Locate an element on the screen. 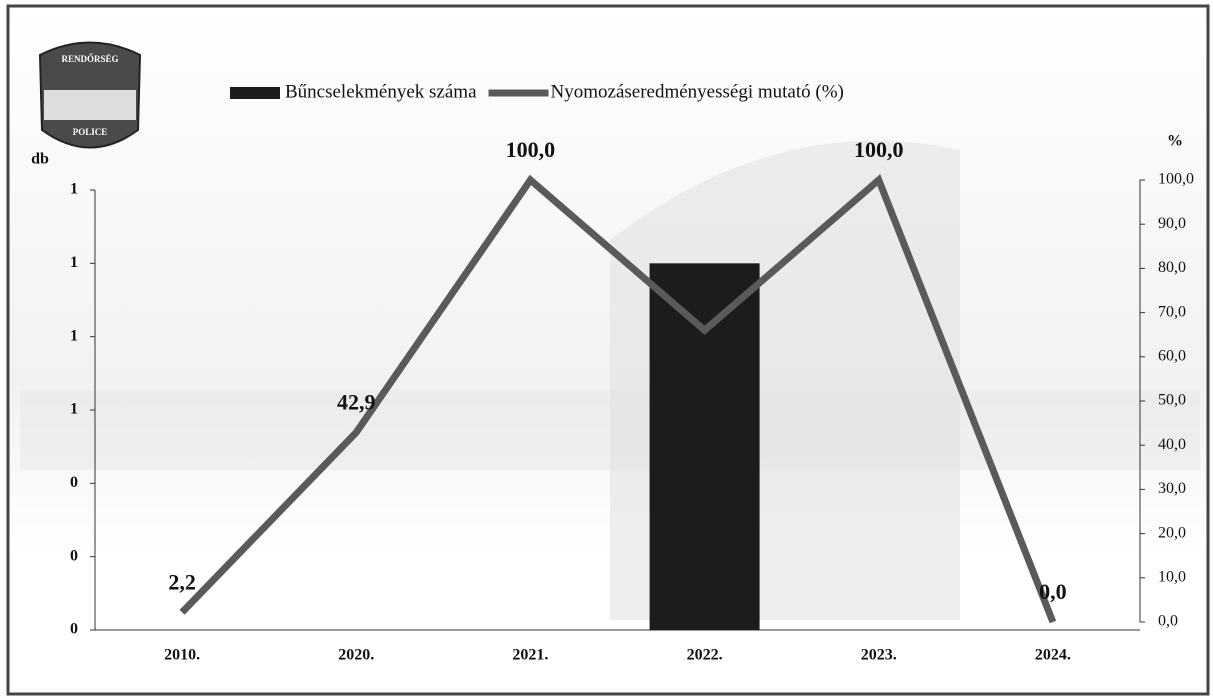  logo: RENDŐRSÉG POLICE is located at coordinates (90, 95).